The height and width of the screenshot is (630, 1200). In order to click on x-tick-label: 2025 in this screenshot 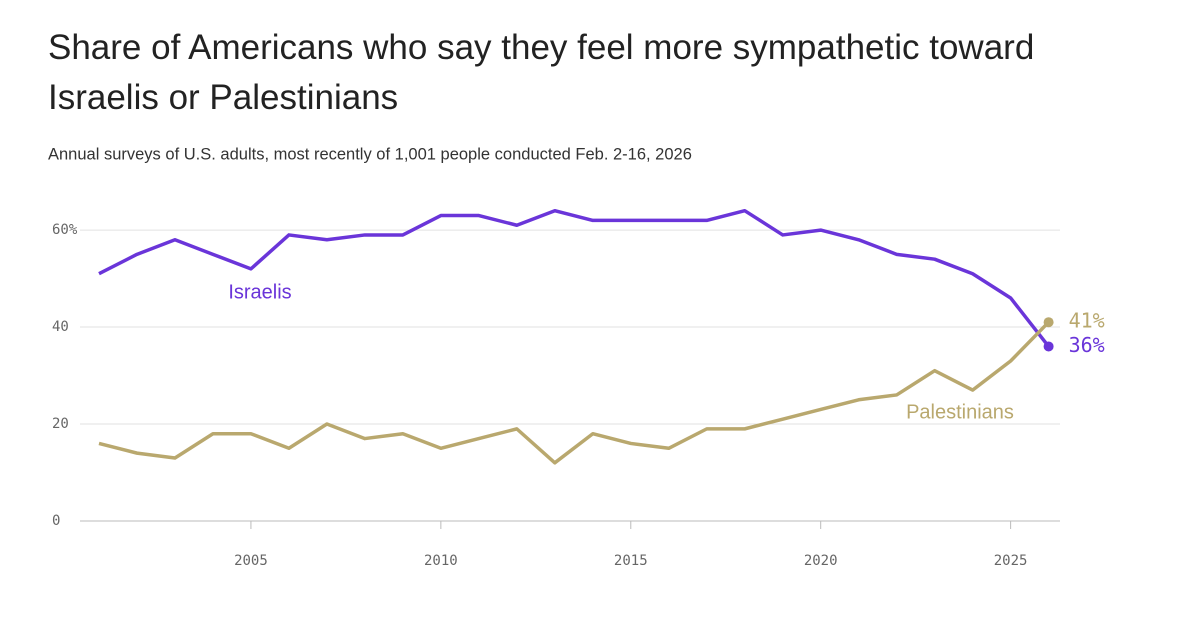, I will do `click(1011, 561)`.